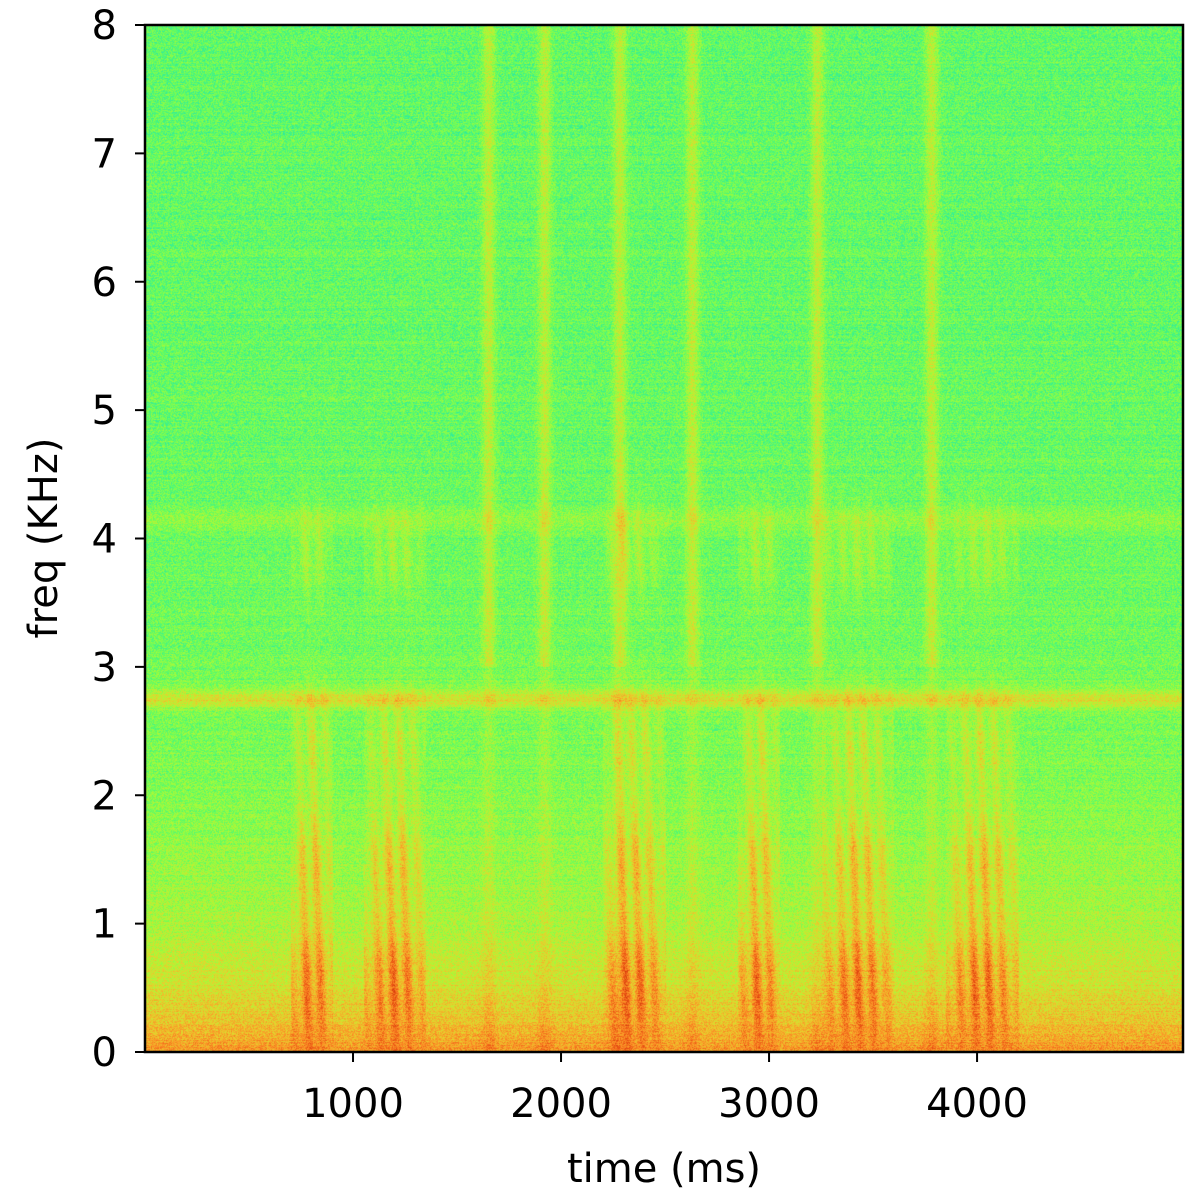  Describe the element at coordinates (104, 925) in the screenshot. I see `y-tick-label: 1` at that location.